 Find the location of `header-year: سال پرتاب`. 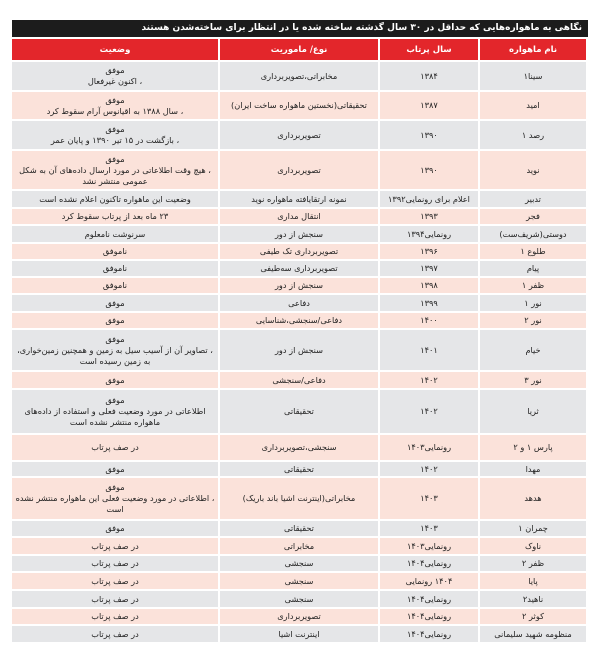

header-year: سال پرتاب is located at coordinates (429, 49).